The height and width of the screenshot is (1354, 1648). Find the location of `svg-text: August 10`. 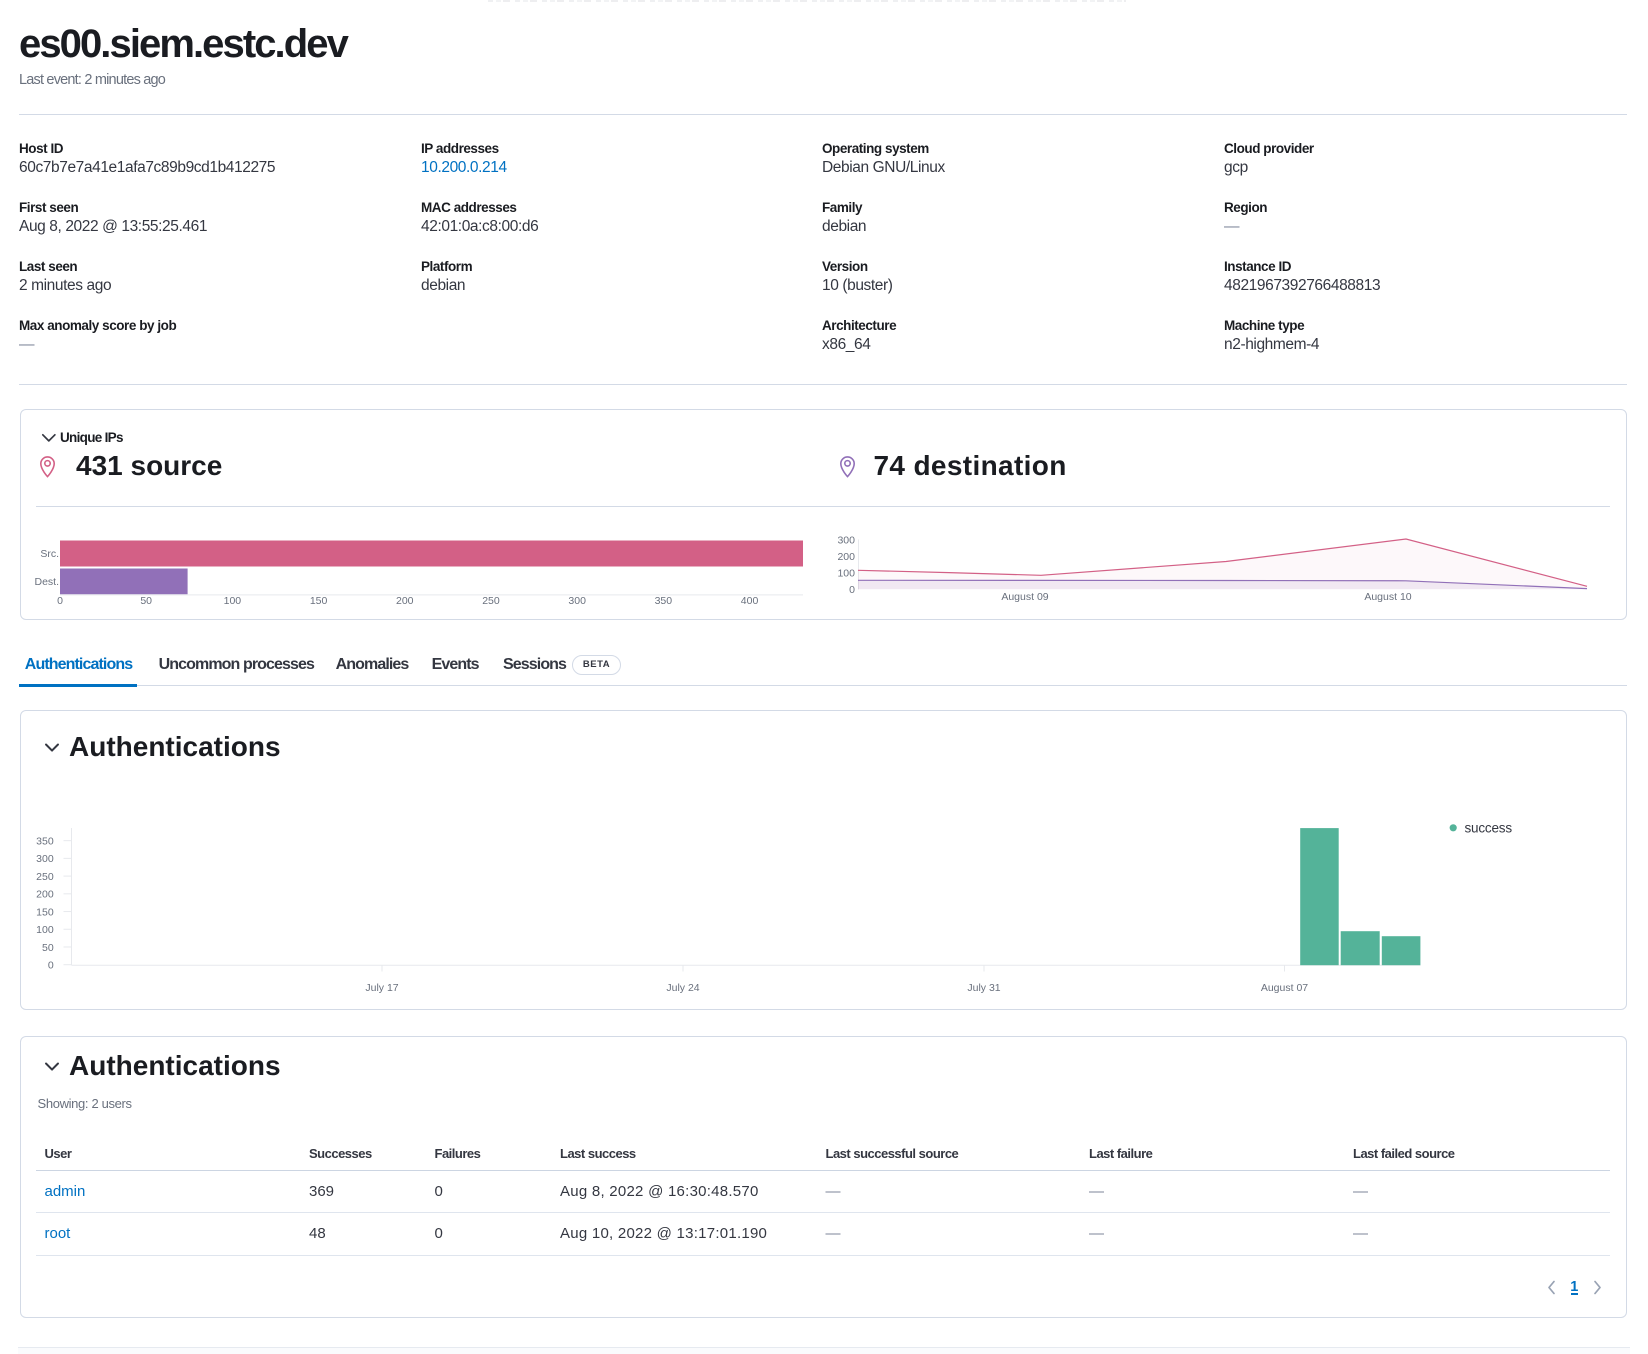

svg-text: August 10 is located at coordinates (1387, 597).